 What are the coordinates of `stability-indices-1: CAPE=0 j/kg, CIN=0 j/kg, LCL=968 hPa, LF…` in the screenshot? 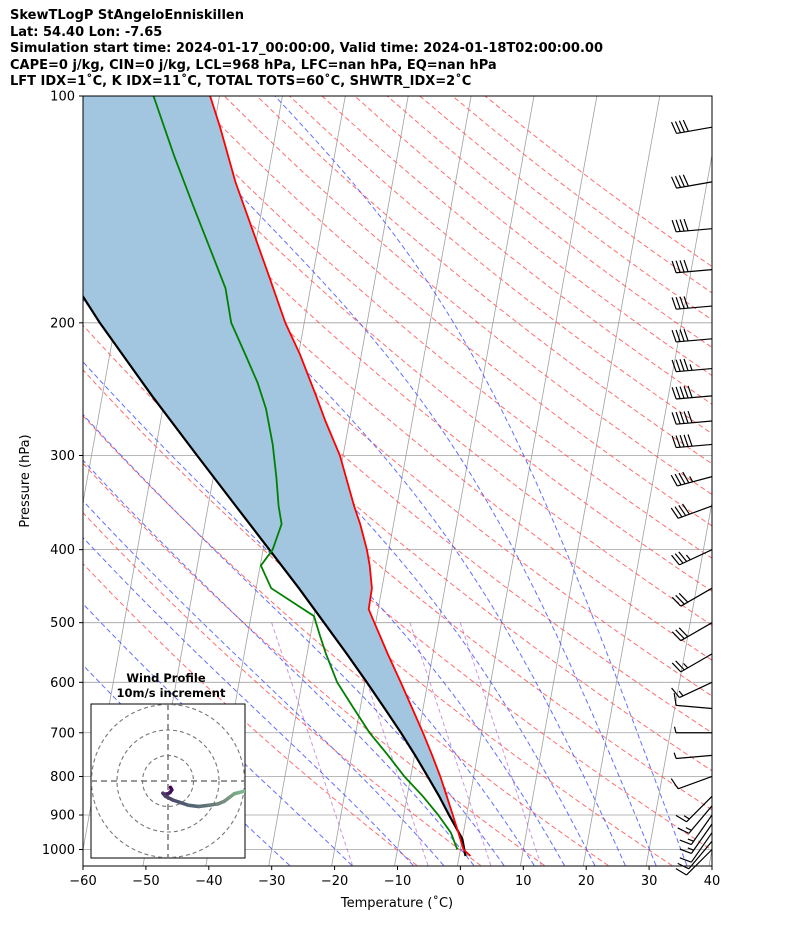 It's located at (253, 65).